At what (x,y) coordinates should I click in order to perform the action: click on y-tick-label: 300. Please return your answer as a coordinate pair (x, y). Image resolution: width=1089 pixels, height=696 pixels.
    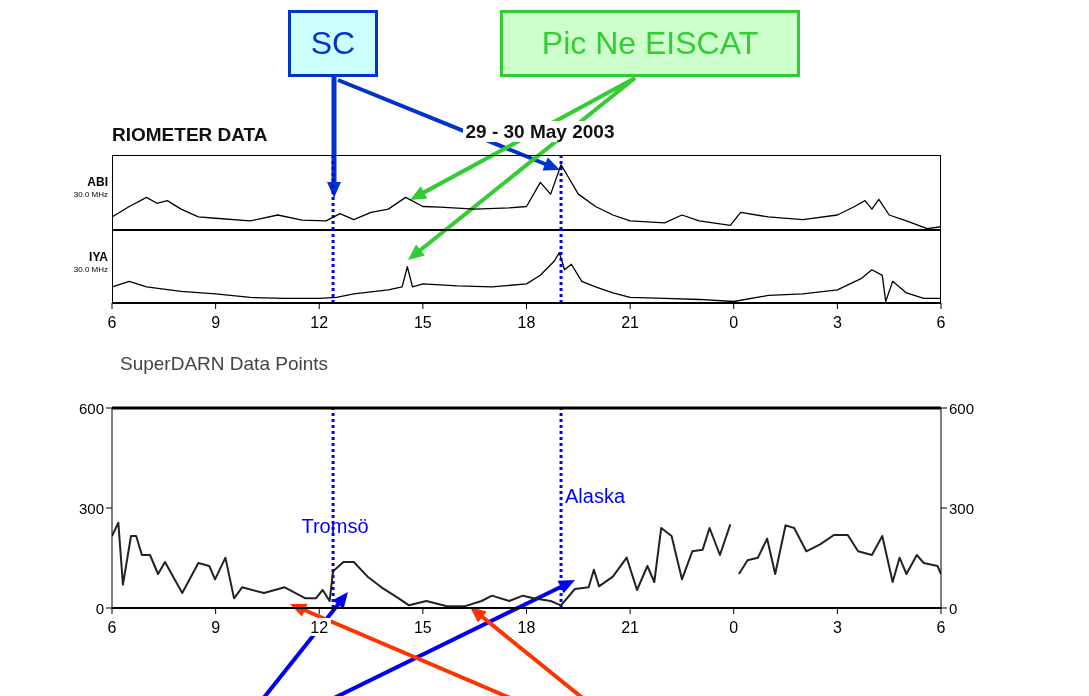
    Looking at the image, I should click on (91, 508).